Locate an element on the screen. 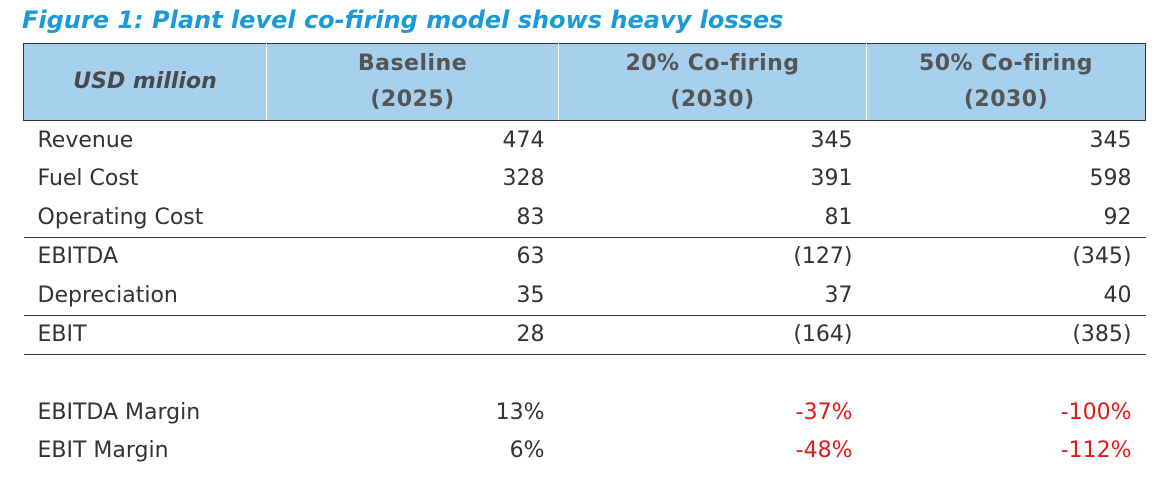  cell-50-cofiring: 40 is located at coordinates (1117, 295).